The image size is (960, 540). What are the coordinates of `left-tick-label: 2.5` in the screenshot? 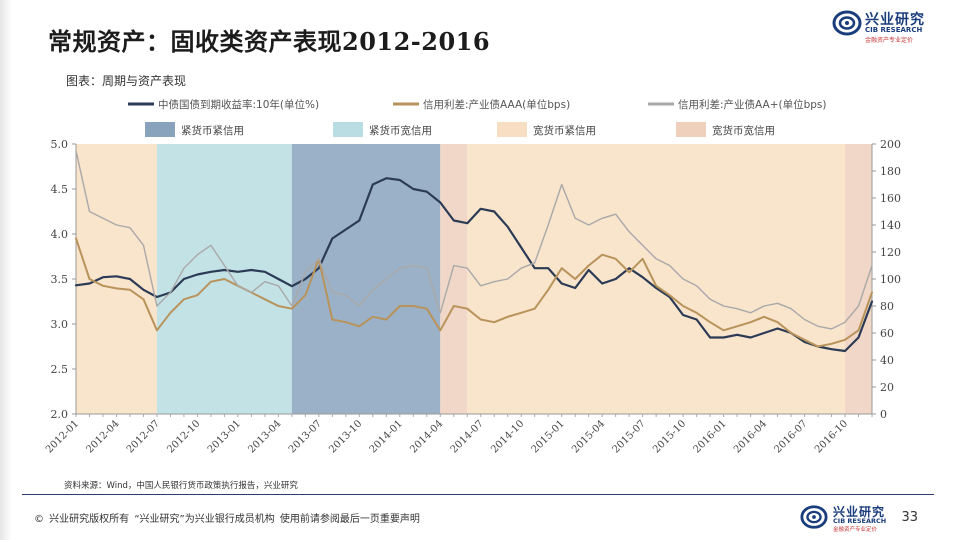 It's located at (60, 369).